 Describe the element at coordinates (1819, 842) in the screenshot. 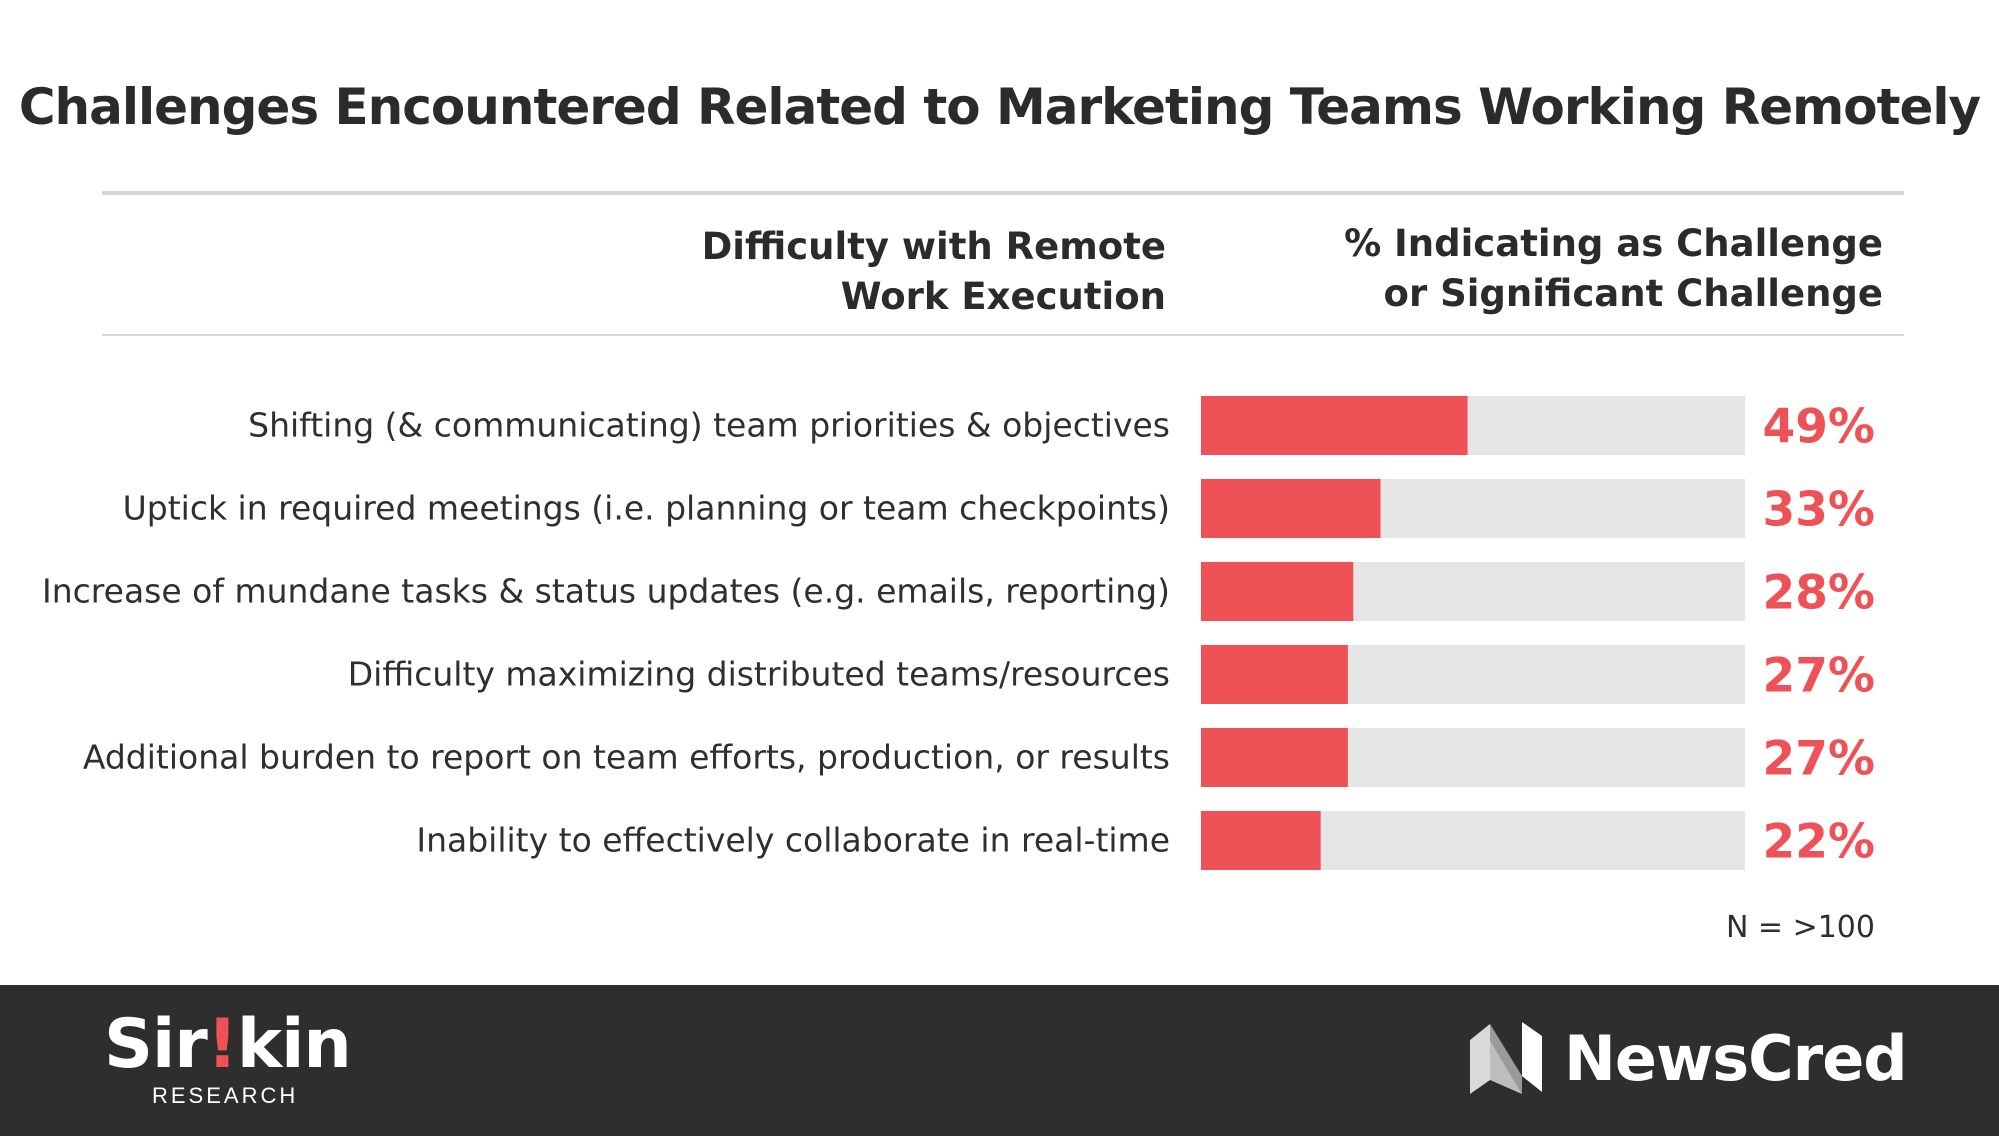

I see `value-label: 22%` at that location.